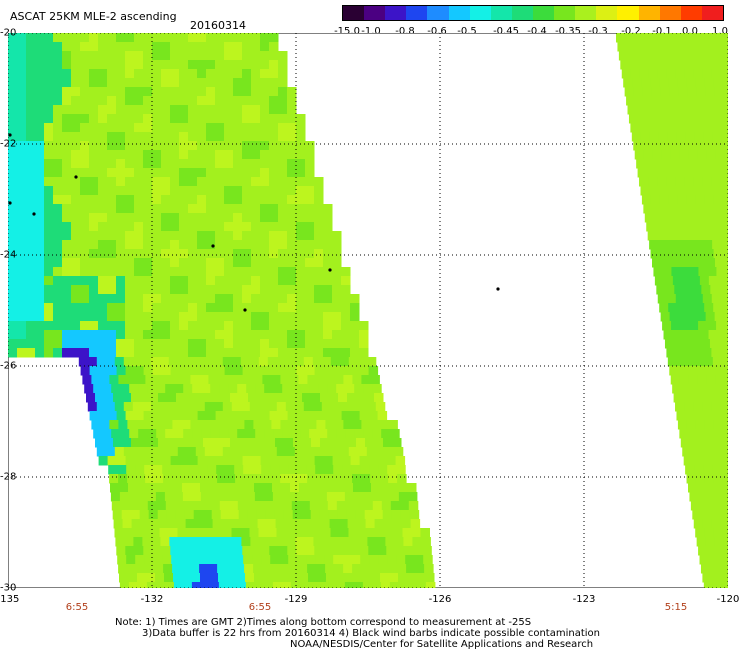 The image size is (740, 650). I want to click on lon-label: -120, so click(728, 599).